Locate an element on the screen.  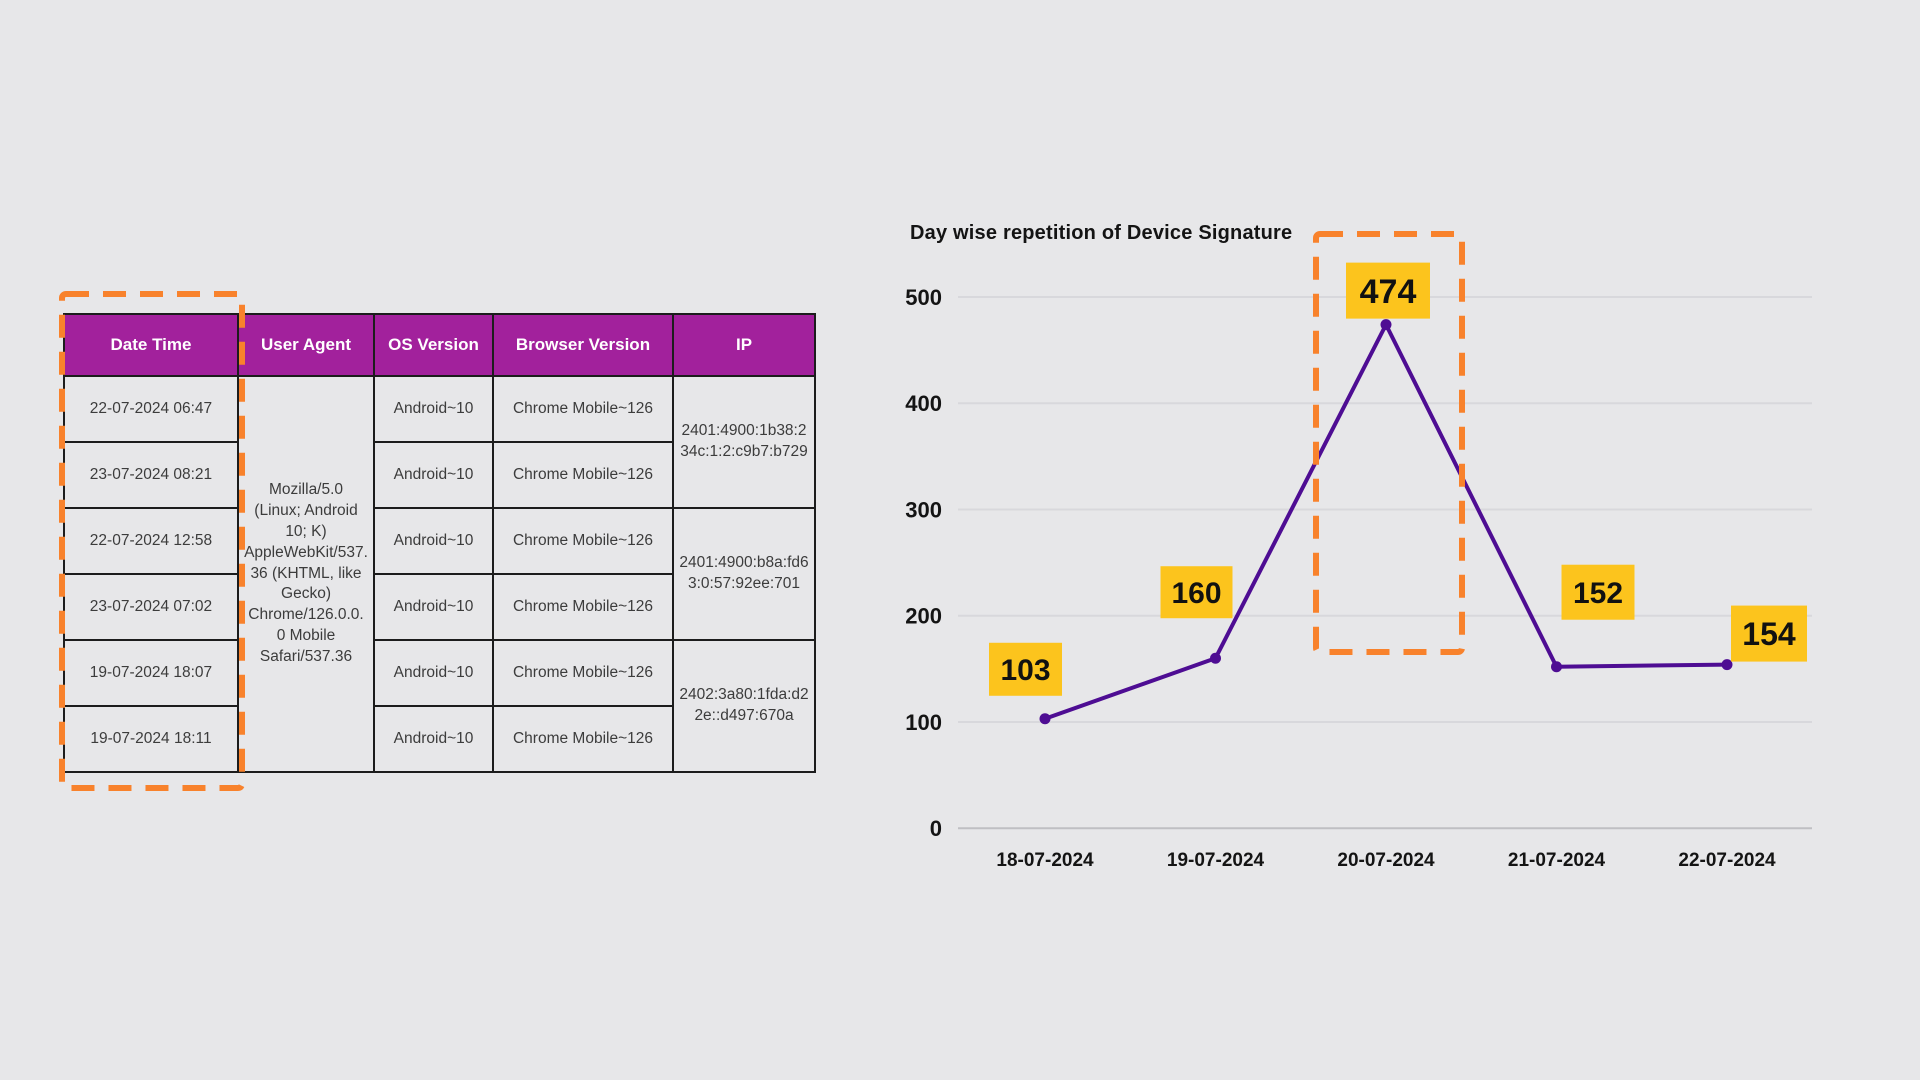
data-label-value: 160 is located at coordinates (1196, 593).